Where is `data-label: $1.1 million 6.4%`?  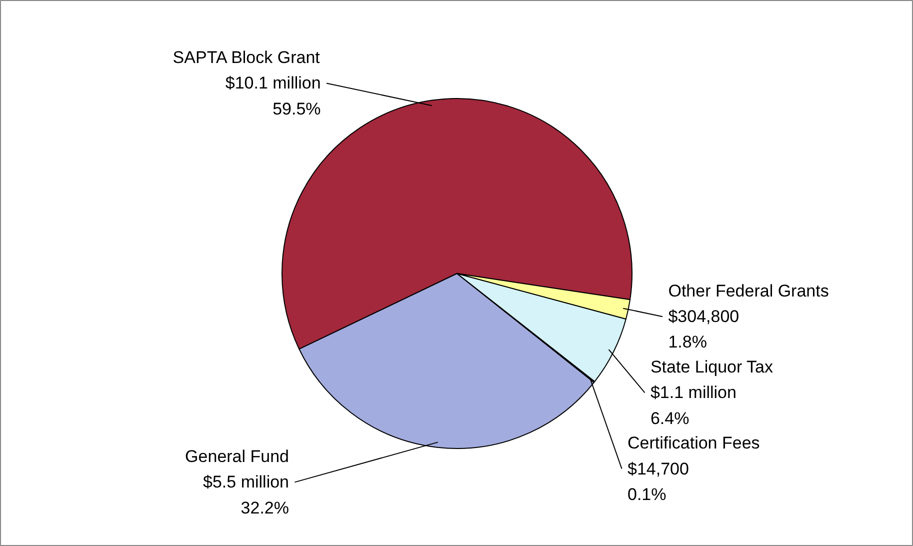
data-label: $1.1 million 6.4% is located at coordinates (693, 405).